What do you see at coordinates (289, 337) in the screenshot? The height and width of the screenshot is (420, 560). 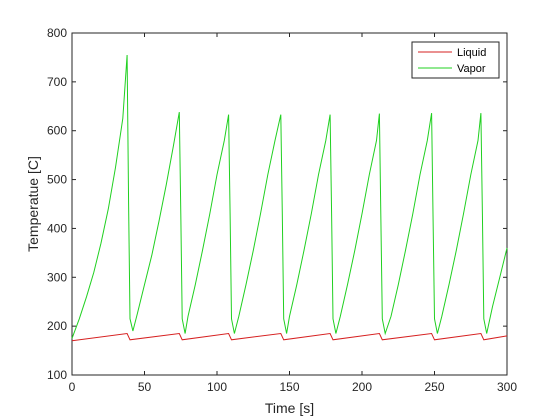 I see `series-line-liquid` at bounding box center [289, 337].